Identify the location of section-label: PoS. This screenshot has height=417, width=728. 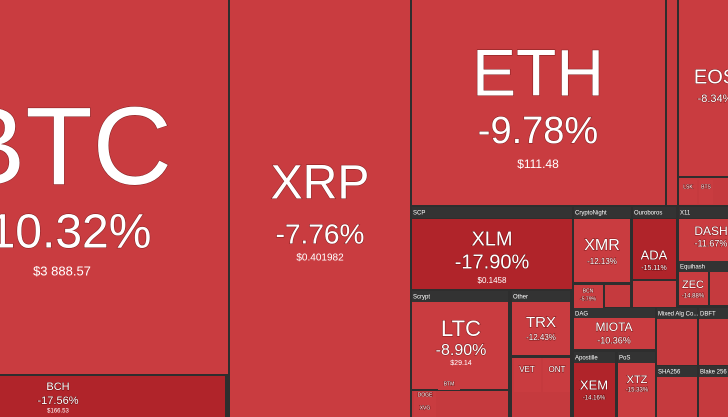
(624, 359).